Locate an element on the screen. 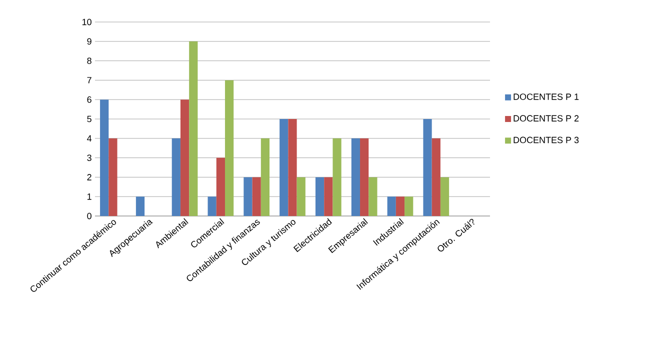 This screenshot has width=647, height=351. y-tick-label: 2 is located at coordinates (89, 177).